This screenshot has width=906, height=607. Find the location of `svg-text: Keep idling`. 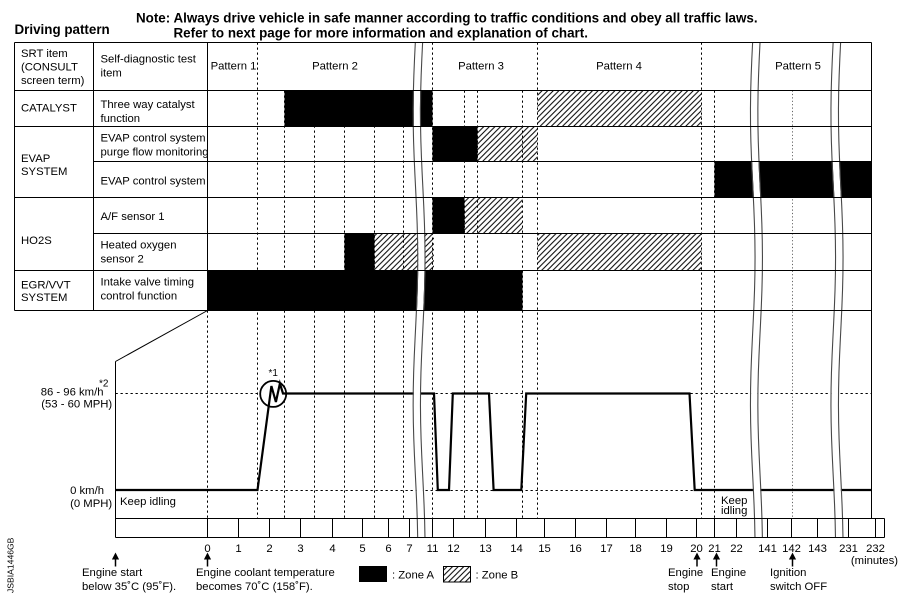

svg-text: Keep idling is located at coordinates (148, 502).